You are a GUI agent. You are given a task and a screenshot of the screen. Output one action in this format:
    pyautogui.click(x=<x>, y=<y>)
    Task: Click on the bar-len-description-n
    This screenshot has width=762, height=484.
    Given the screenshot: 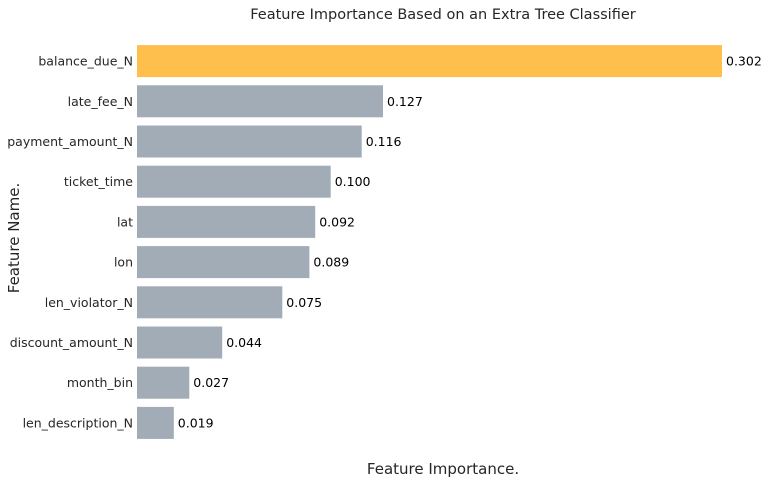 What is the action you would take?
    pyautogui.click(x=155, y=422)
    